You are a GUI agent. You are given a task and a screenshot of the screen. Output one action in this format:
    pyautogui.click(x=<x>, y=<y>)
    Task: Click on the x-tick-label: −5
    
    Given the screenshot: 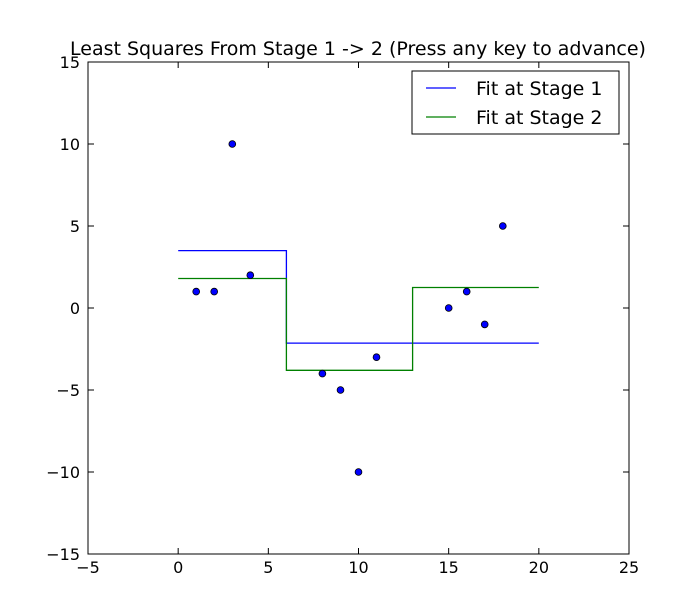 What is the action you would take?
    pyautogui.click(x=88, y=567)
    